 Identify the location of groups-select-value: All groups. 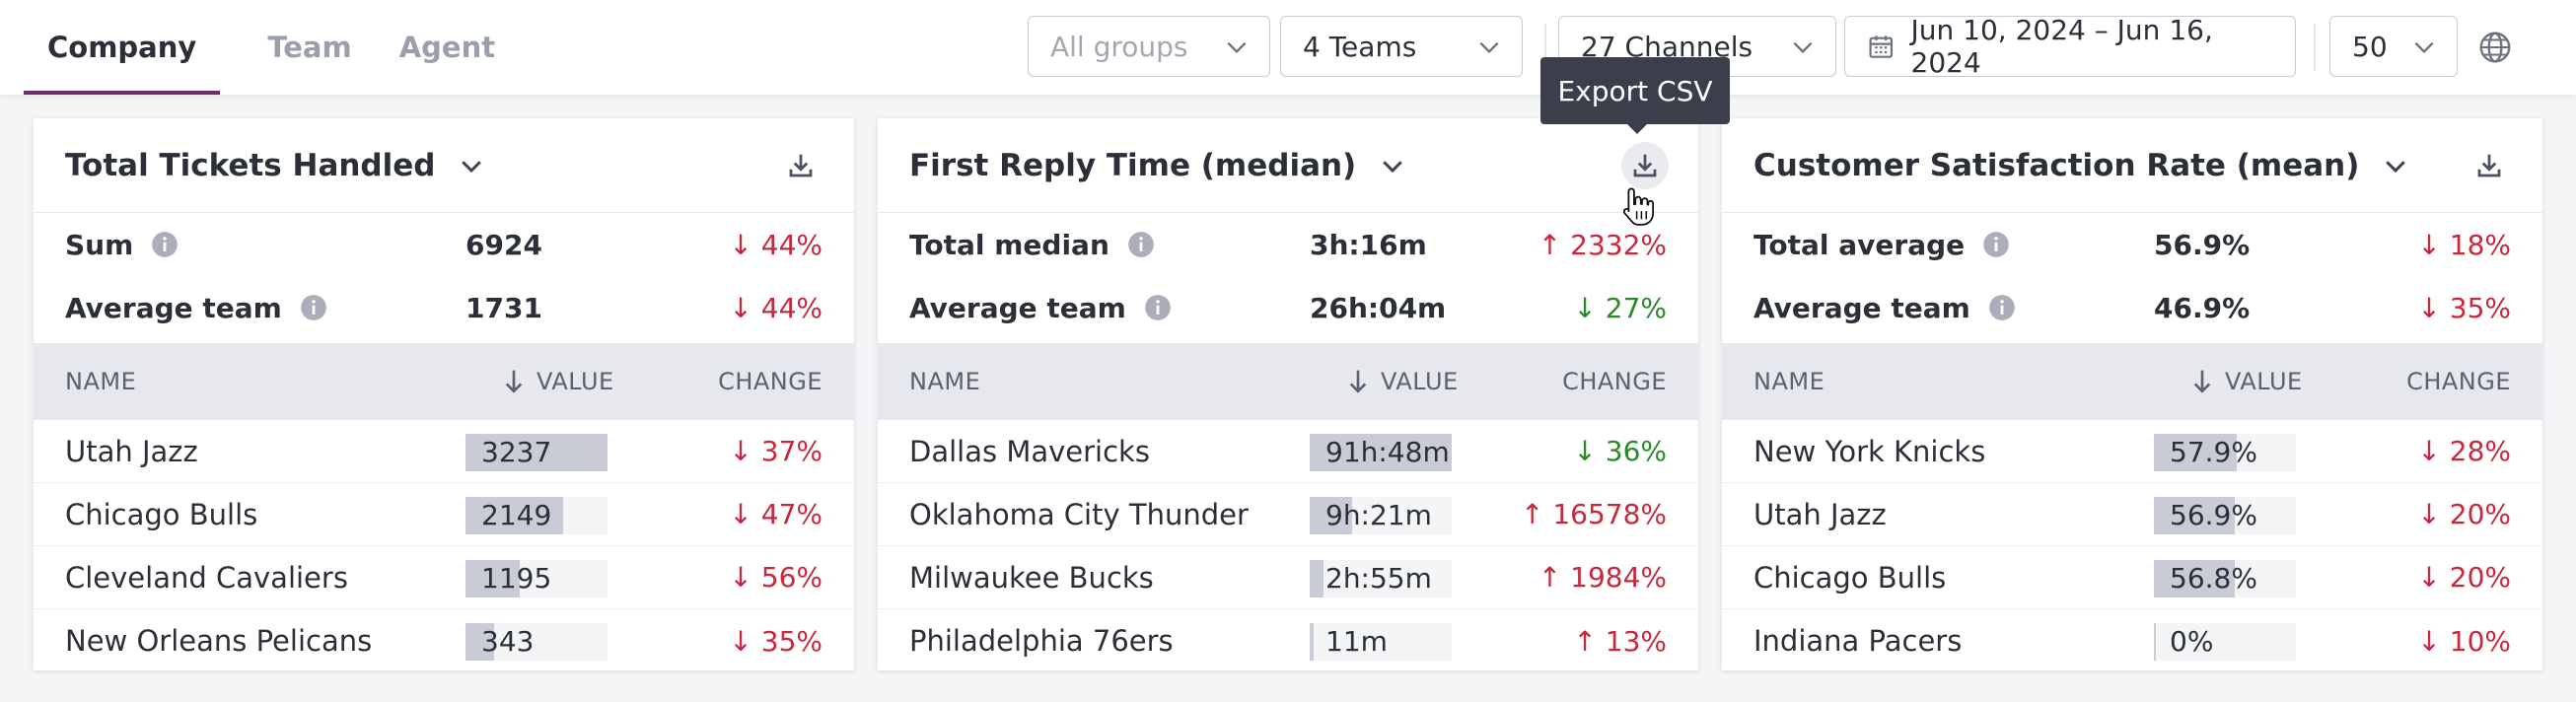
(1119, 47).